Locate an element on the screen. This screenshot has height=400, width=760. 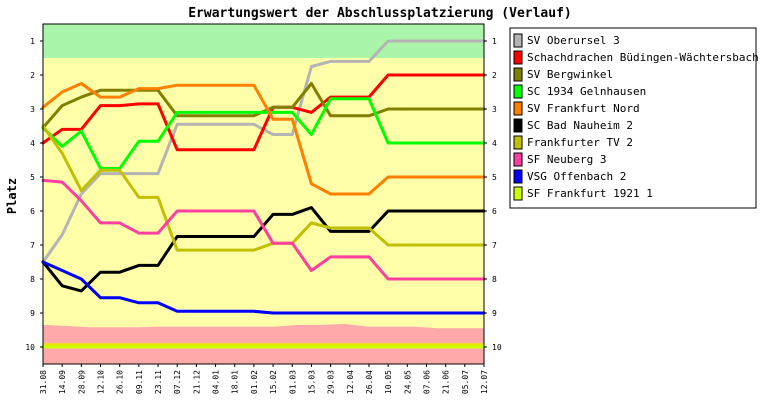
y-tick-label-right: 4 is located at coordinates (494, 143).